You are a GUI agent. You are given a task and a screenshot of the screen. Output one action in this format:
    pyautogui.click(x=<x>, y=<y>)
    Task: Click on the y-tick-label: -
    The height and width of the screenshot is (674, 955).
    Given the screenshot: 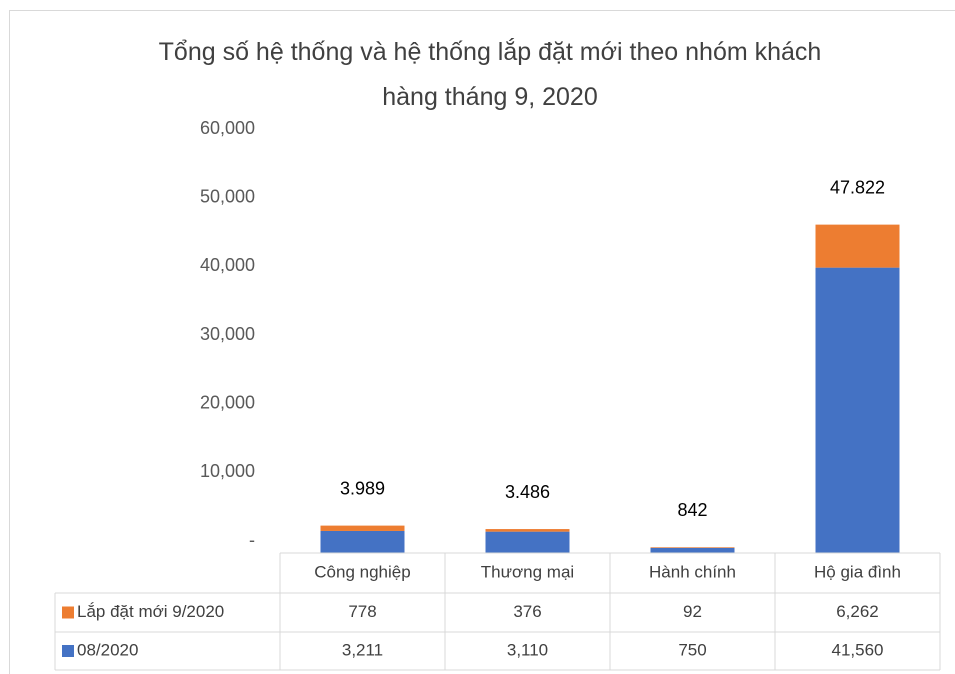 What is the action you would take?
    pyautogui.click(x=252, y=540)
    